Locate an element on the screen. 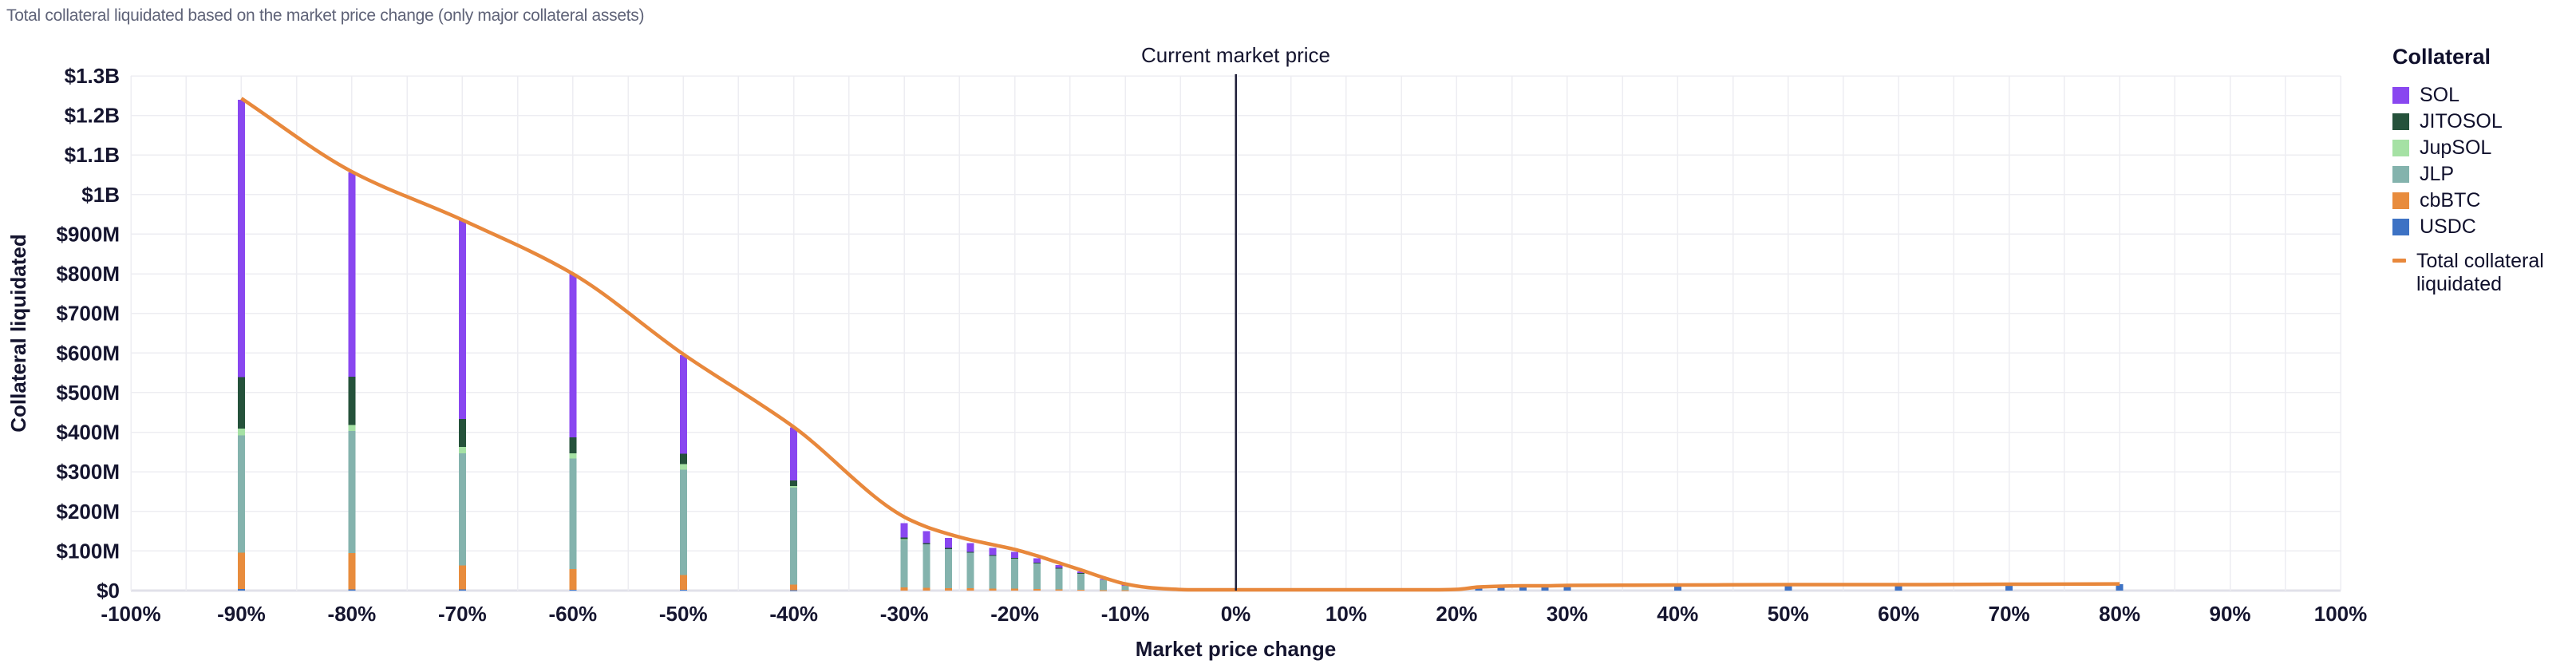 This screenshot has width=2576, height=672. y-tick-label: $400M is located at coordinates (89, 433).